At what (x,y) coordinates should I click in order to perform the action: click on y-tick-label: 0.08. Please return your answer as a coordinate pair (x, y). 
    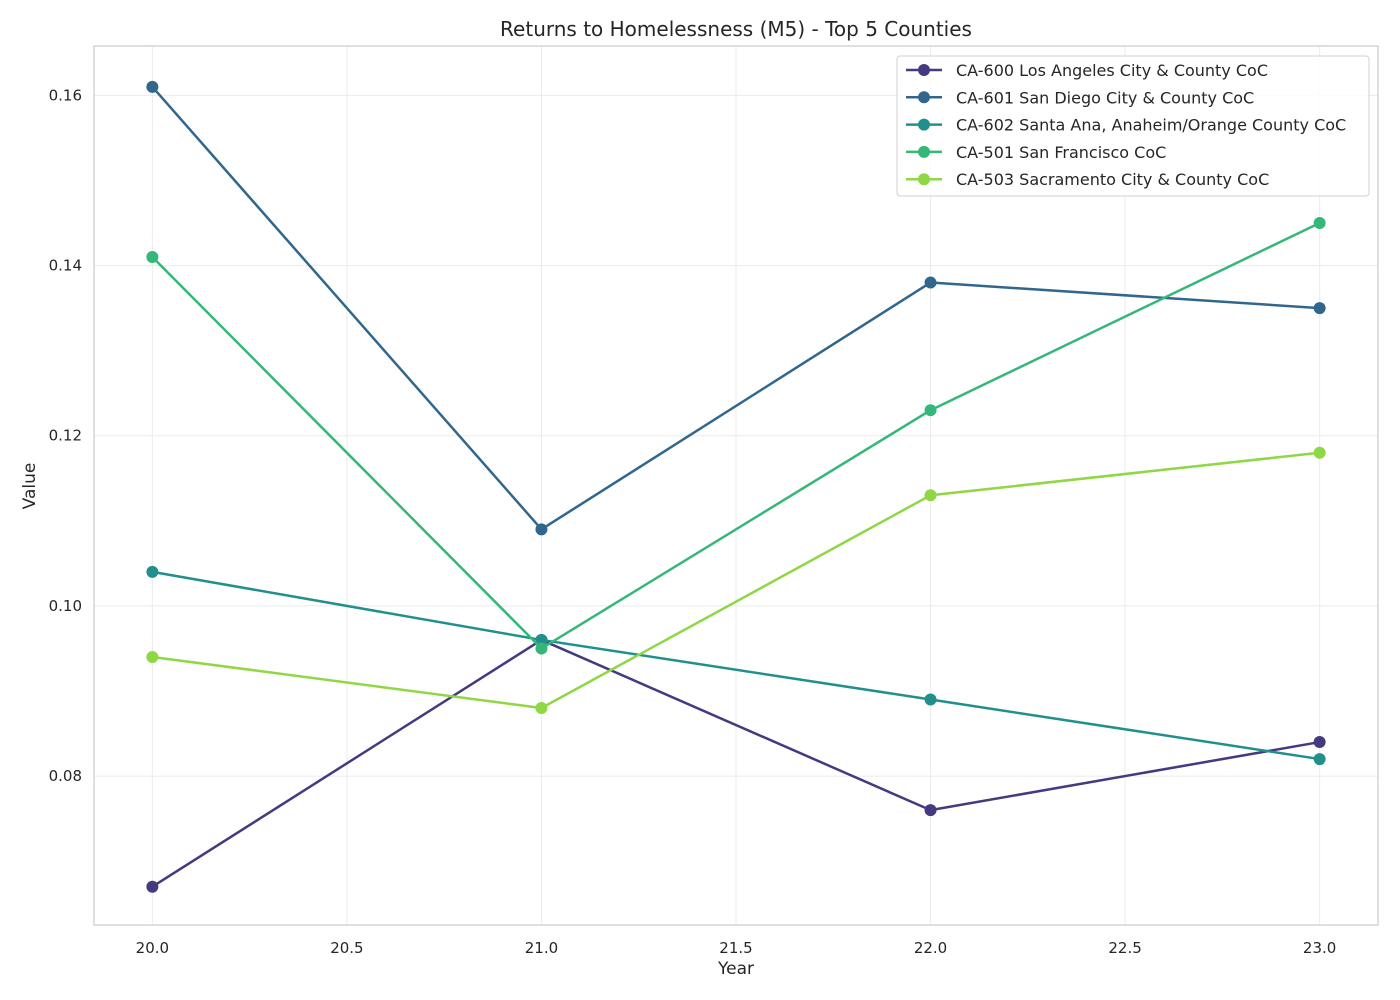
    Looking at the image, I should click on (65, 776).